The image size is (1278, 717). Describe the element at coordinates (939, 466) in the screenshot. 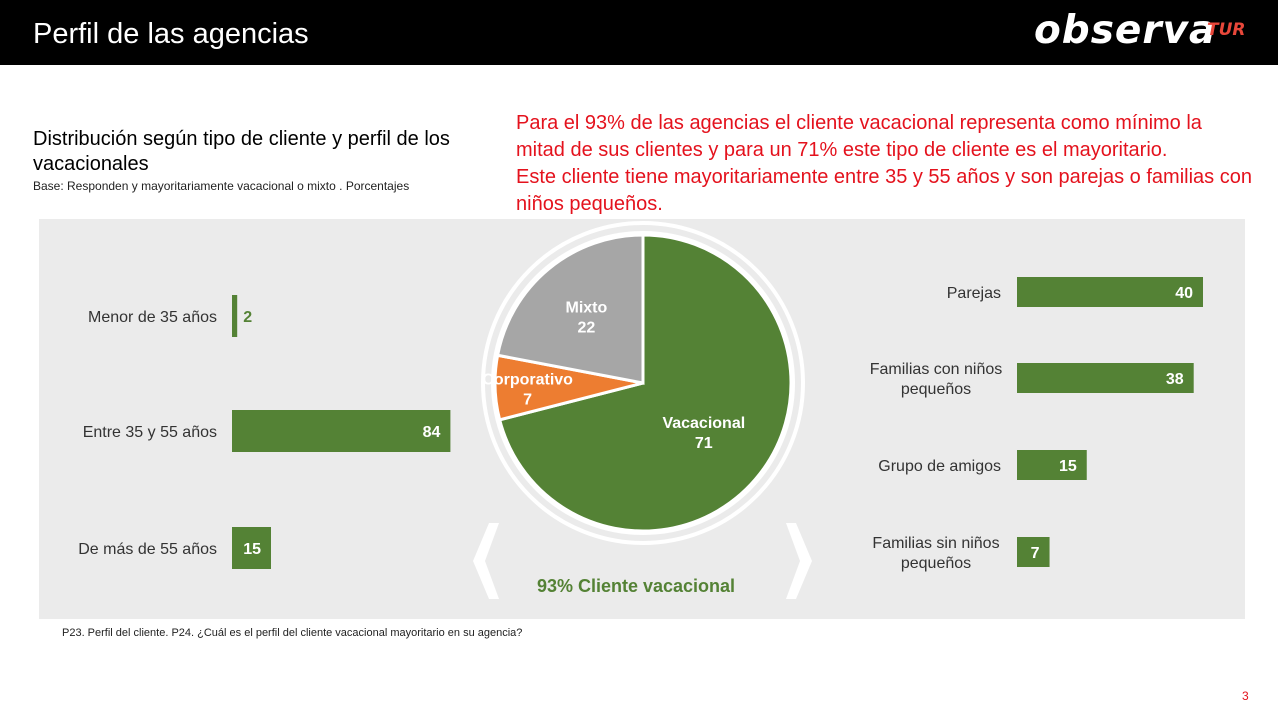

I see `profile-category-label: Grupo de amigos` at that location.